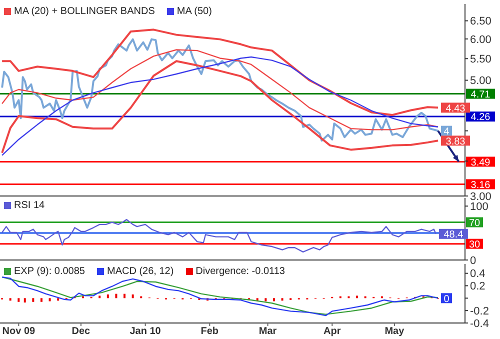 This screenshot has width=500, height=339. I want to click on x-tick-label: May, so click(394, 332).